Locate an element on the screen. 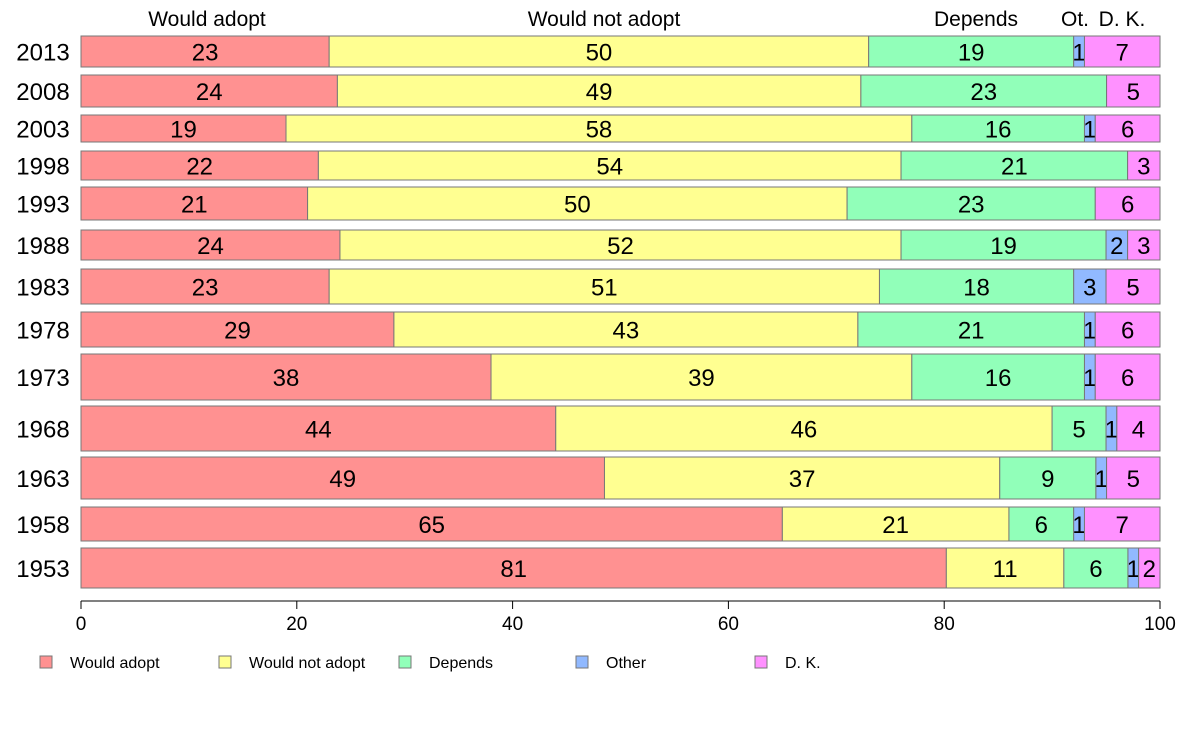  data-label: 11 is located at coordinates (1005, 569).